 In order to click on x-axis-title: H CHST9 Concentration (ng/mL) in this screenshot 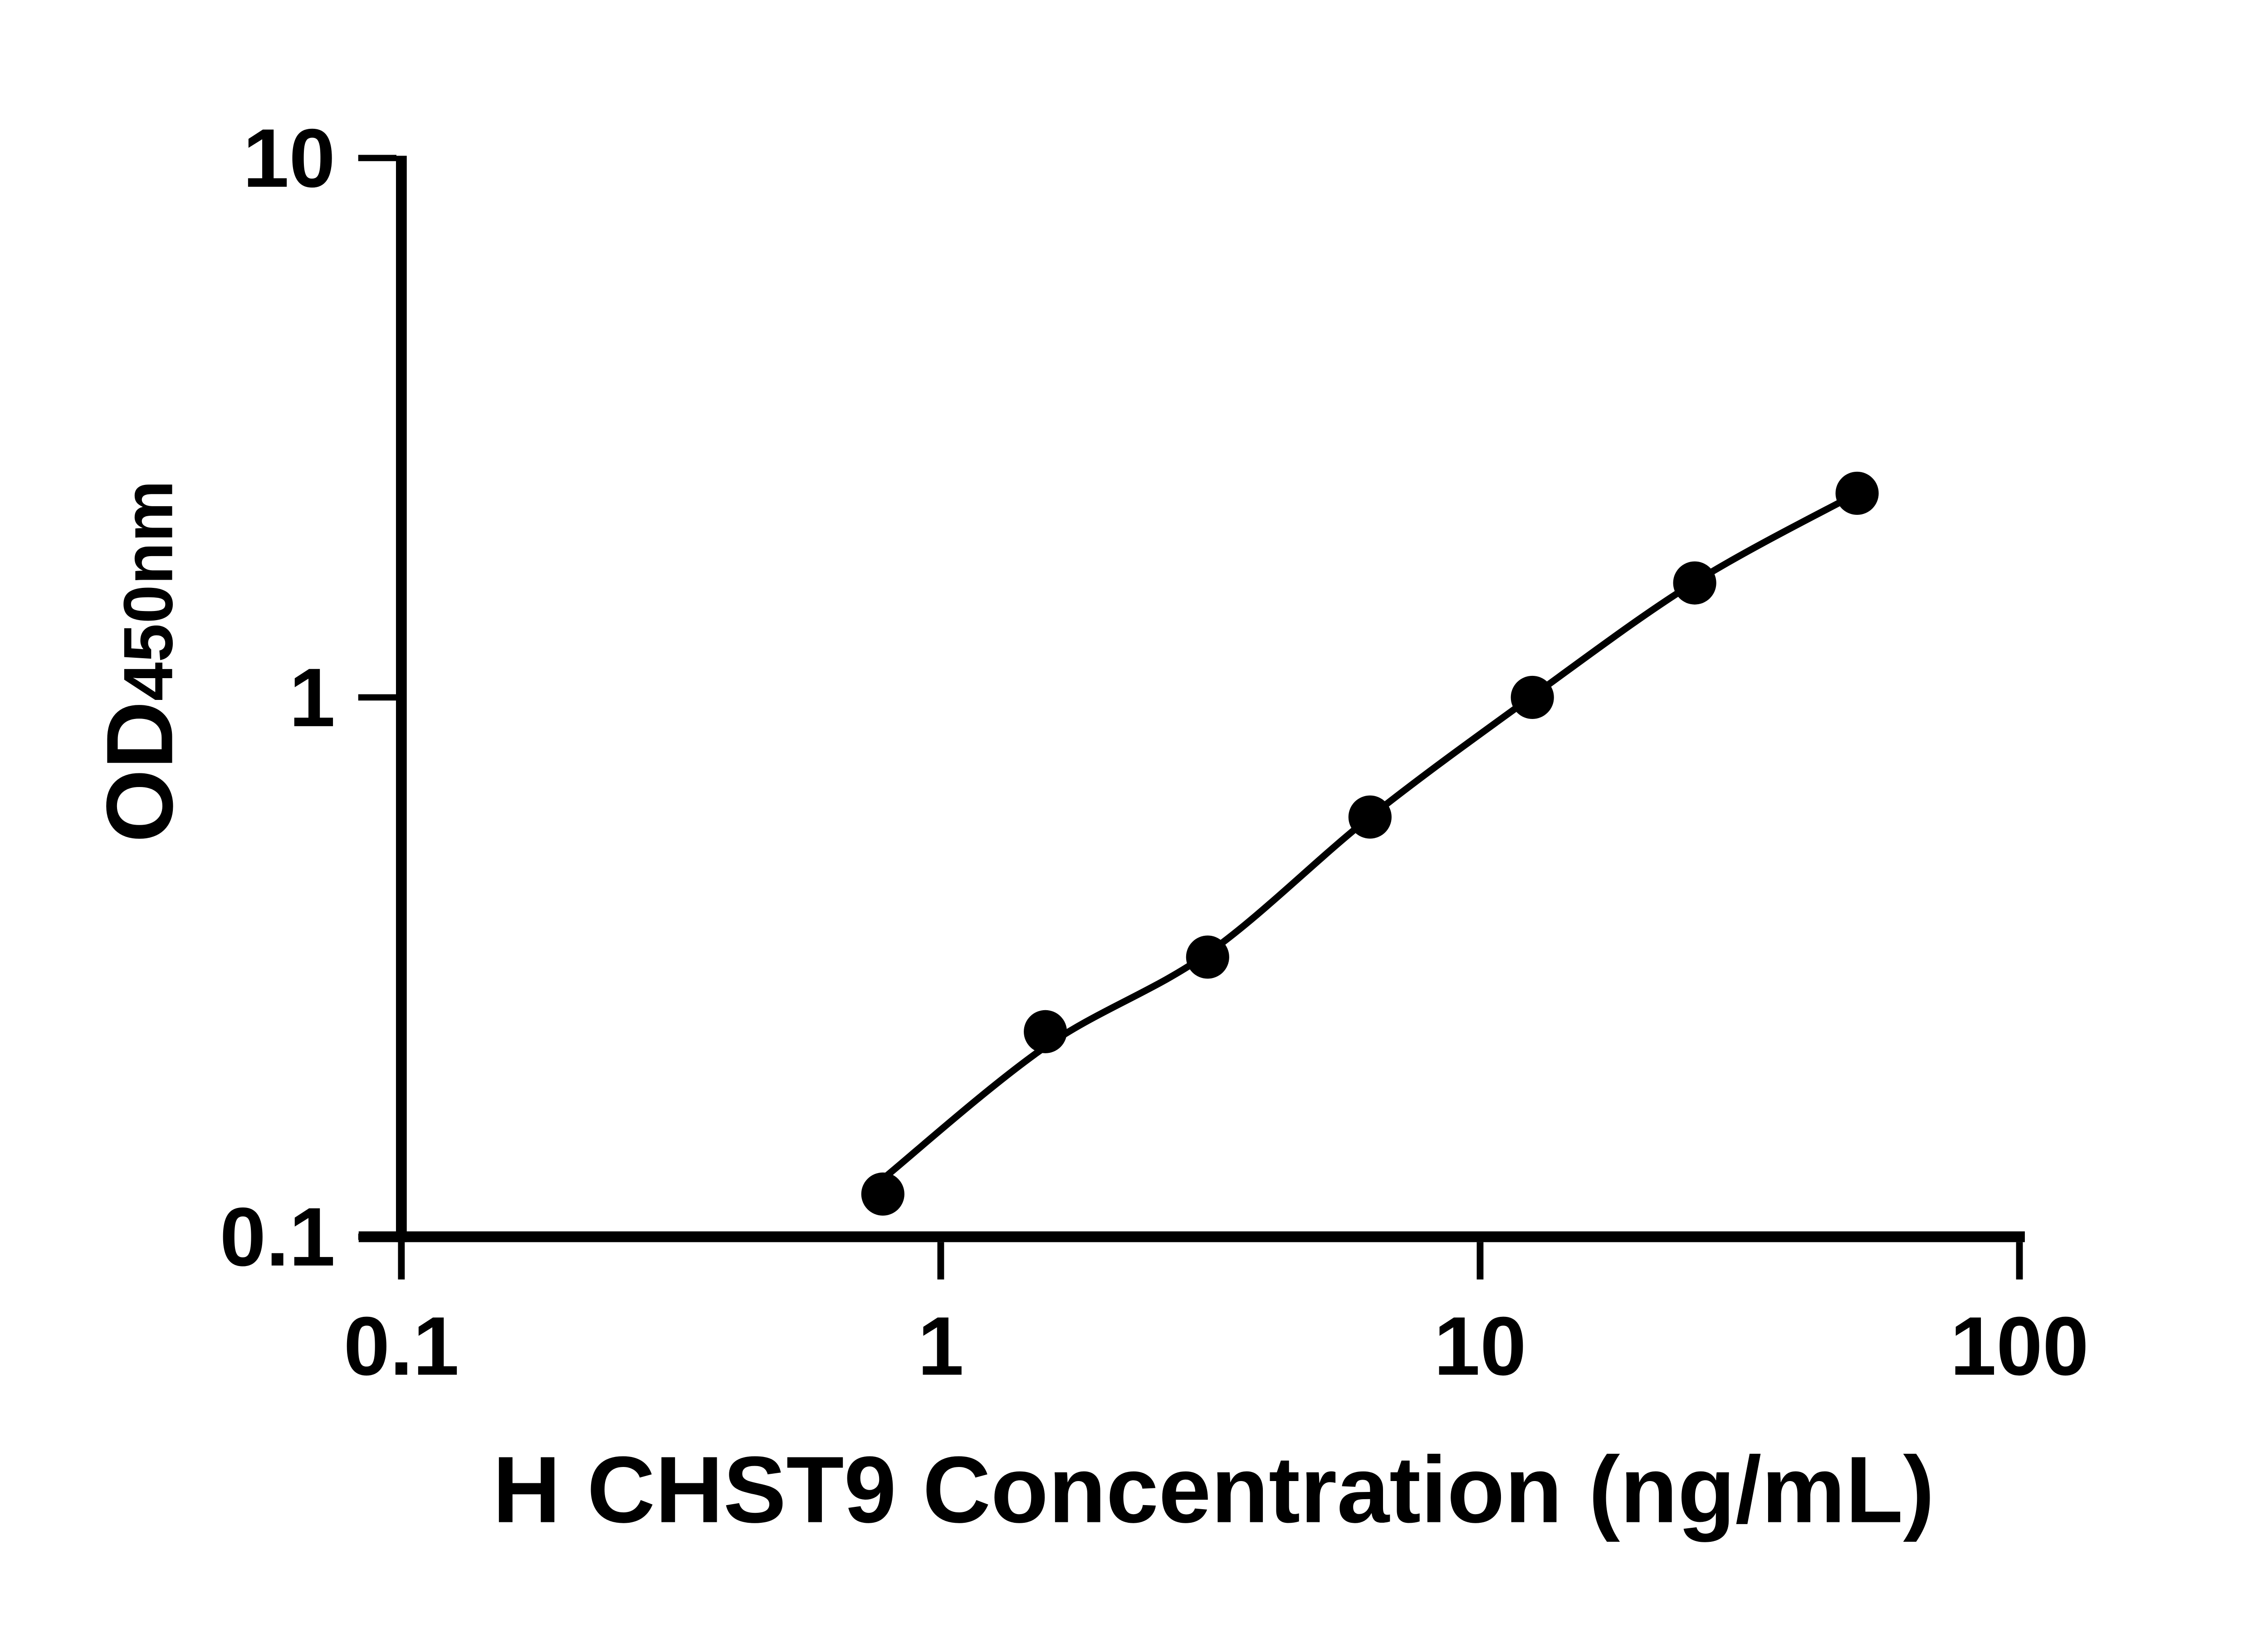, I will do `click(1214, 1490)`.